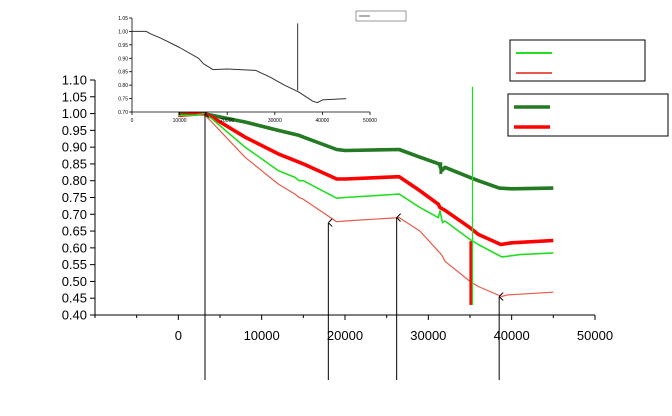 The image size is (672, 416). I want to click on x-tick-label: 20000, so click(345, 335).